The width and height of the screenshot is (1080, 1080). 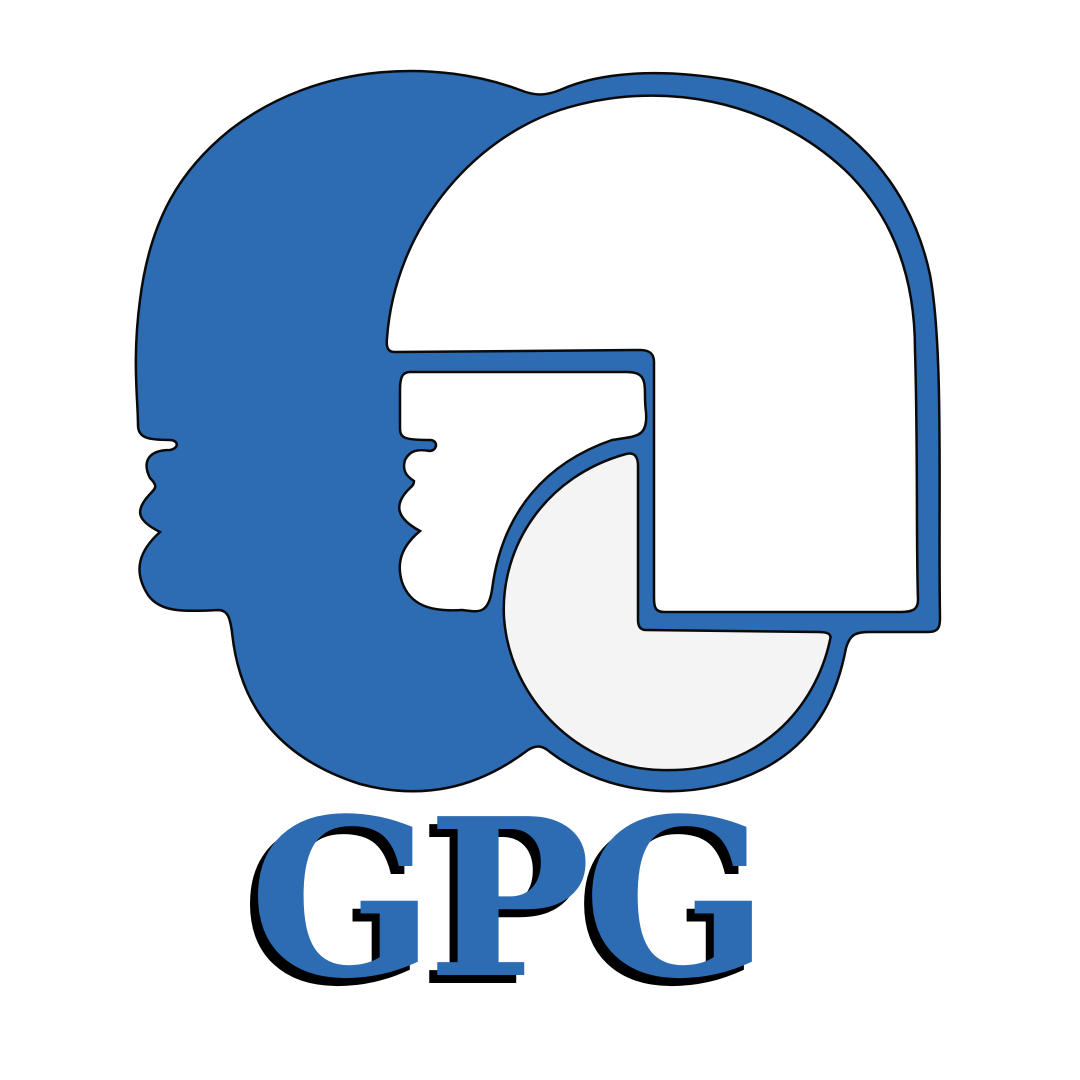 I want to click on emblem-grey-disc, so click(x=667, y=612).